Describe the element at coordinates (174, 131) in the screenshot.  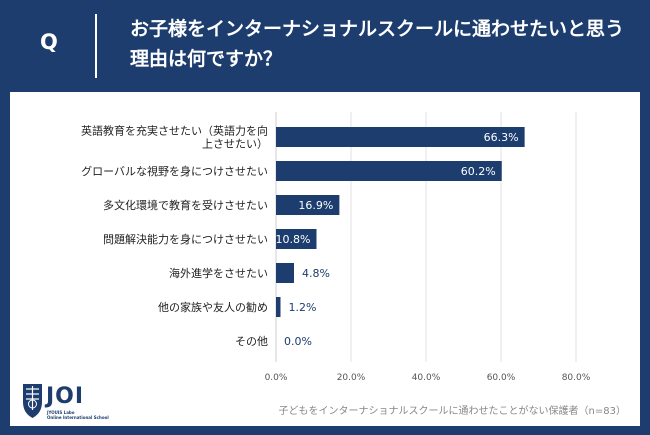
I see `category-label: 英語教育を充実させたい（英語力を向` at that location.